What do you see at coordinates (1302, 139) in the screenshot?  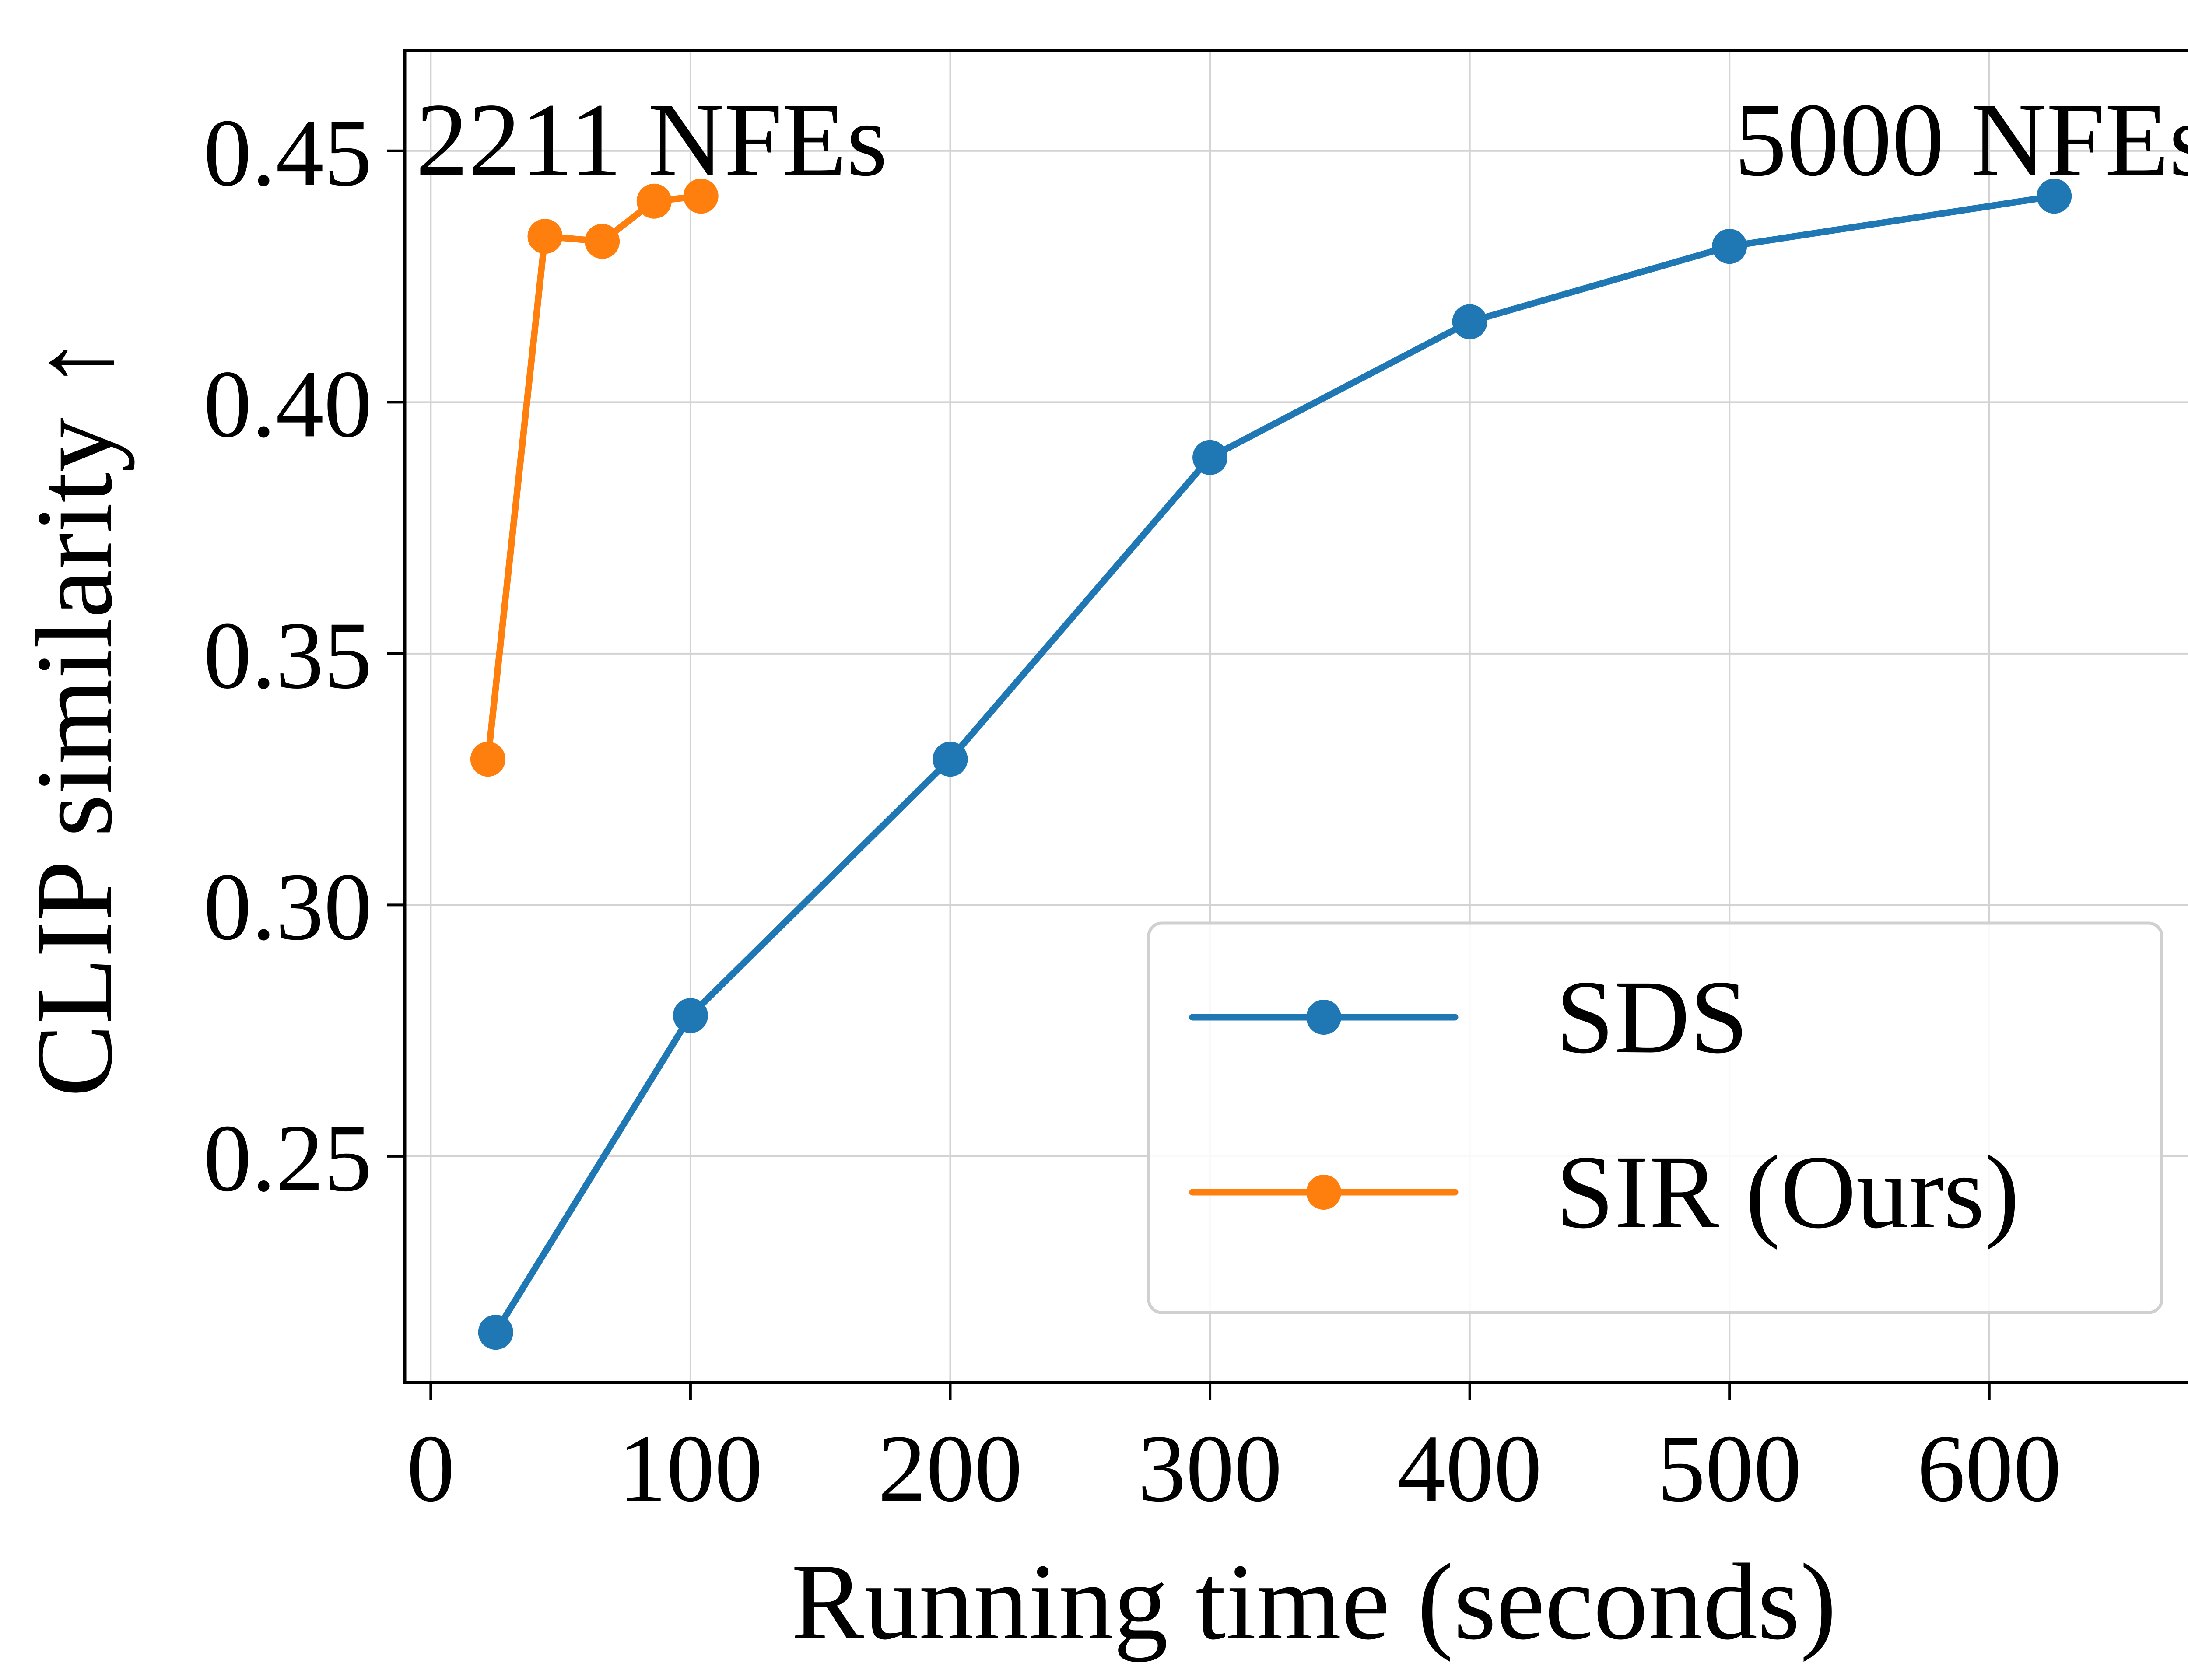 I see `annotations: 2211 NFEs 5000 NFEs` at bounding box center [1302, 139].